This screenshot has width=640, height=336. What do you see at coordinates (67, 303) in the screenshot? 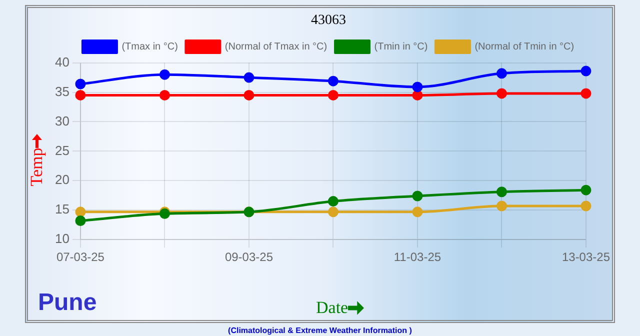
I see `text: Pune` at bounding box center [67, 303].